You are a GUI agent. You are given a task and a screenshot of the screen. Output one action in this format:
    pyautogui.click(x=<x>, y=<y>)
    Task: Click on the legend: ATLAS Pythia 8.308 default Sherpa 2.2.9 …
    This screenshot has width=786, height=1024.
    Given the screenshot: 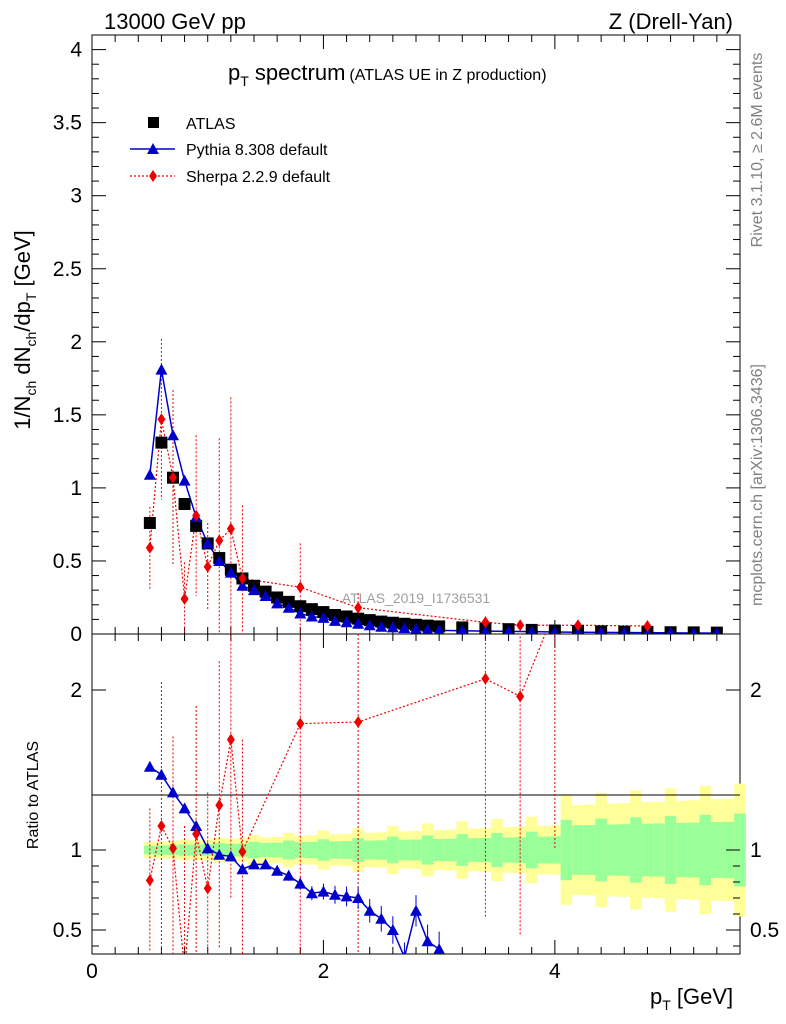 What is the action you would take?
    pyautogui.click(x=230, y=151)
    